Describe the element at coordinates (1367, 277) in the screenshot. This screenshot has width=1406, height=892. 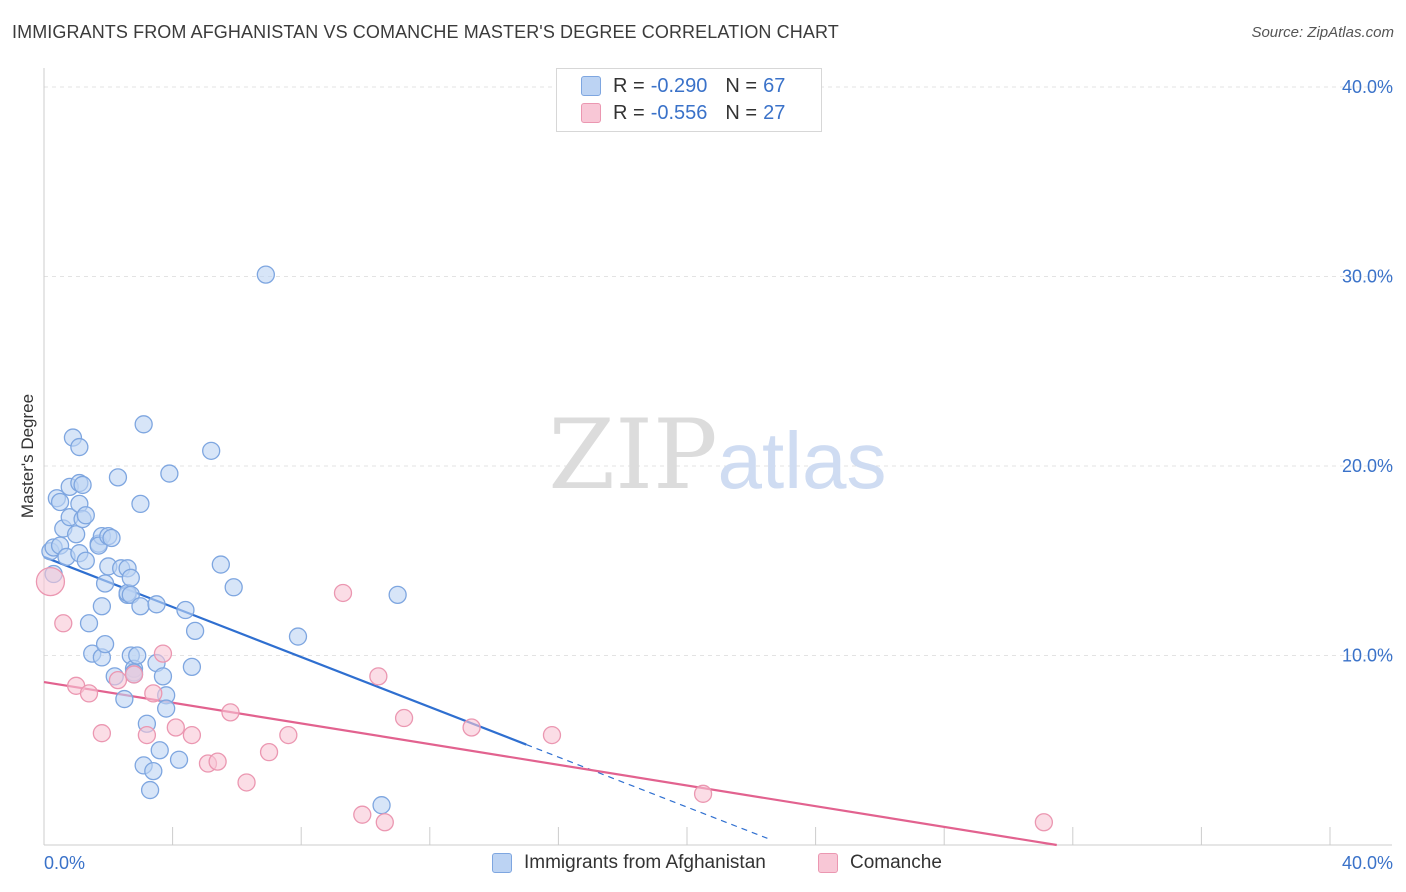
I see `y-tick-label: 30.0%` at that location.